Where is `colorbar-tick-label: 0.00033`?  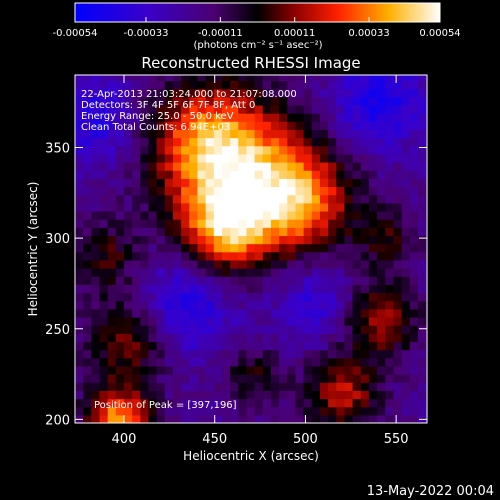 colorbar-tick-label: 0.00033 is located at coordinates (368, 33).